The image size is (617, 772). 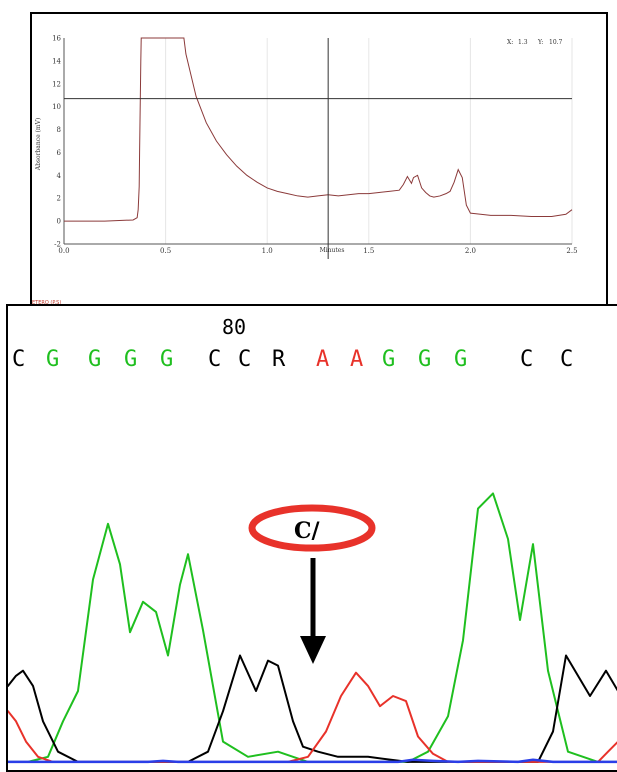 What do you see at coordinates (59, 199) in the screenshot?
I see `y-tick-label: 2` at bounding box center [59, 199].